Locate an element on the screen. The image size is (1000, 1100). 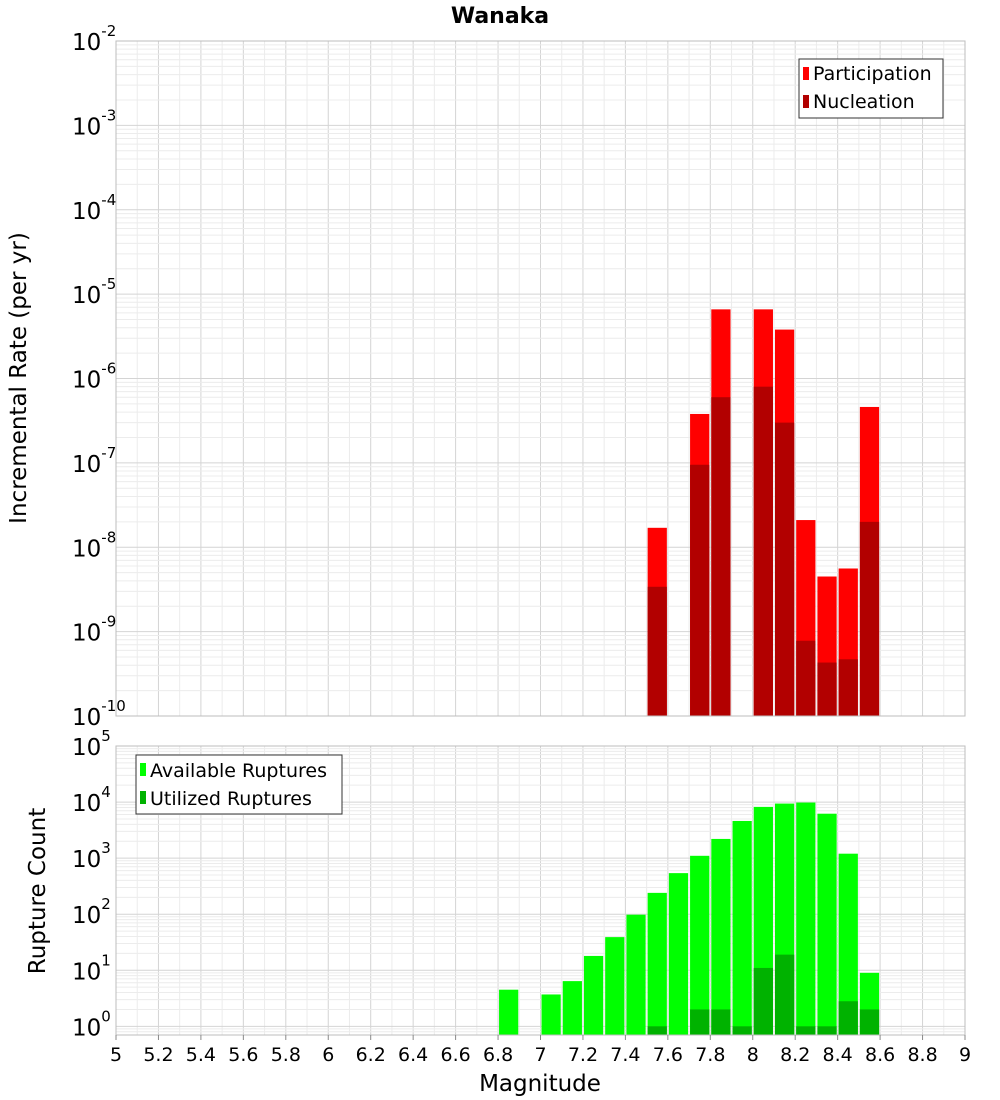
count-legend-swatch-utilized is located at coordinates (143, 797).